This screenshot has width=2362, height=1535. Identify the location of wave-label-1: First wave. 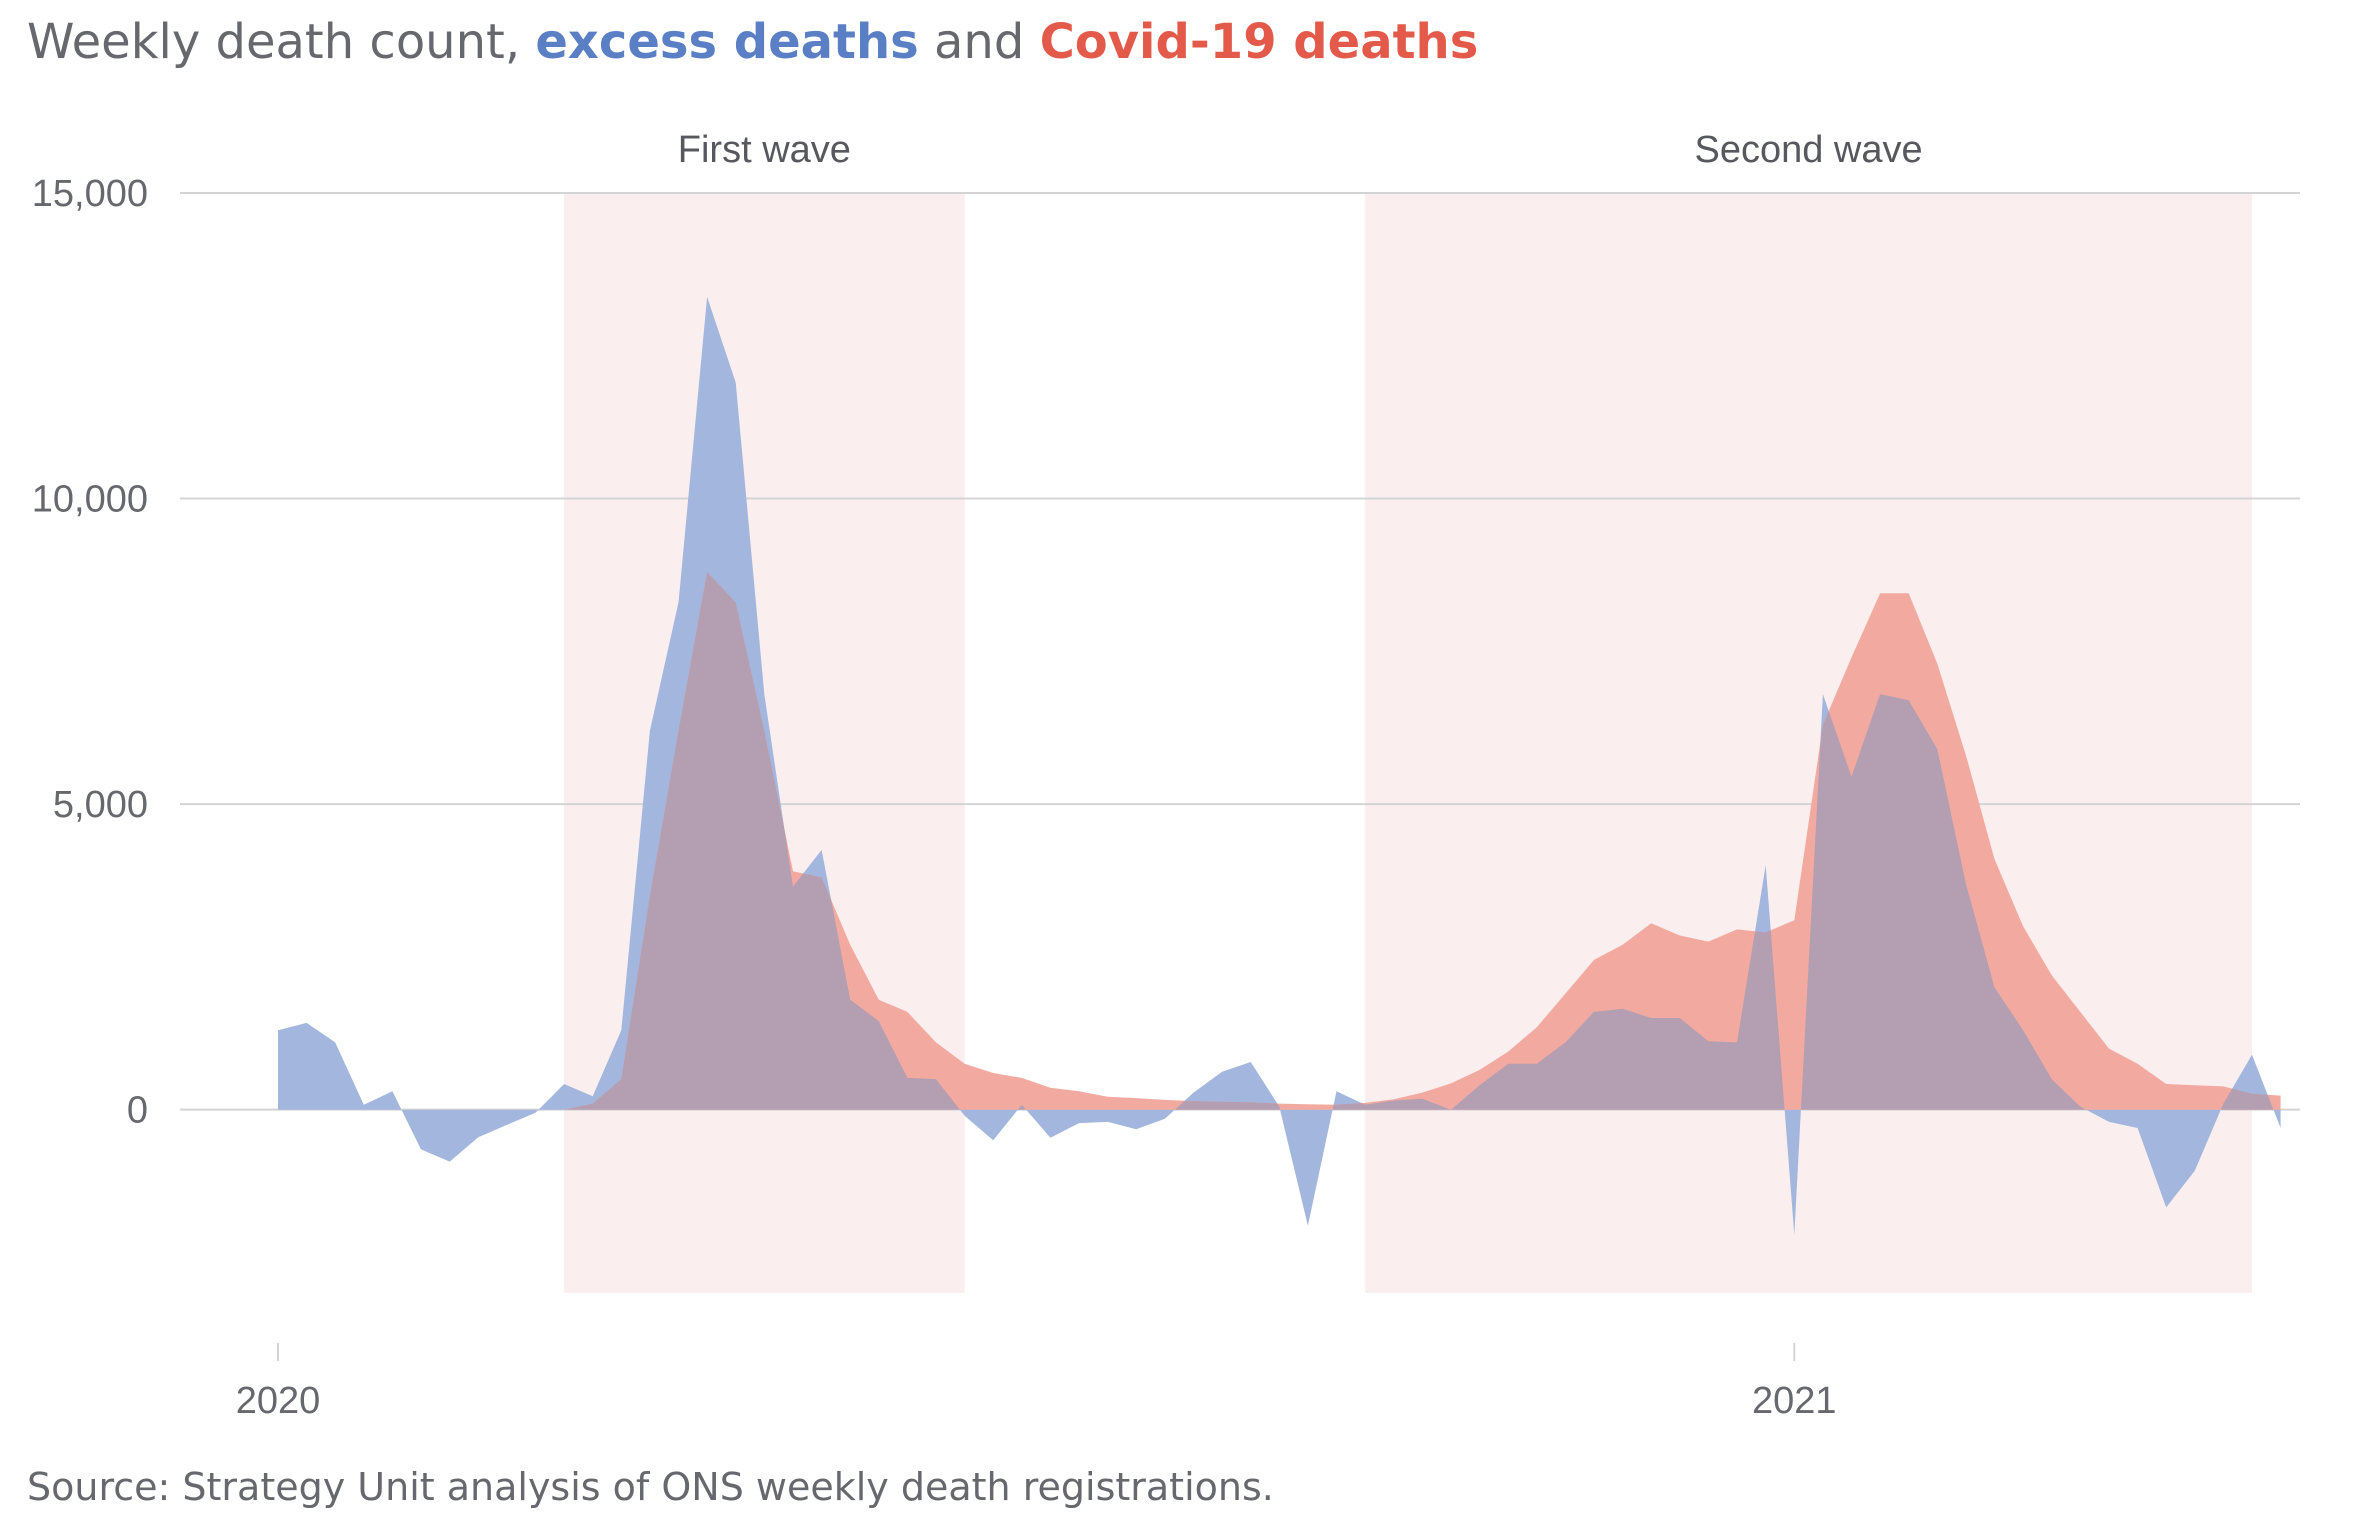
(764, 150).